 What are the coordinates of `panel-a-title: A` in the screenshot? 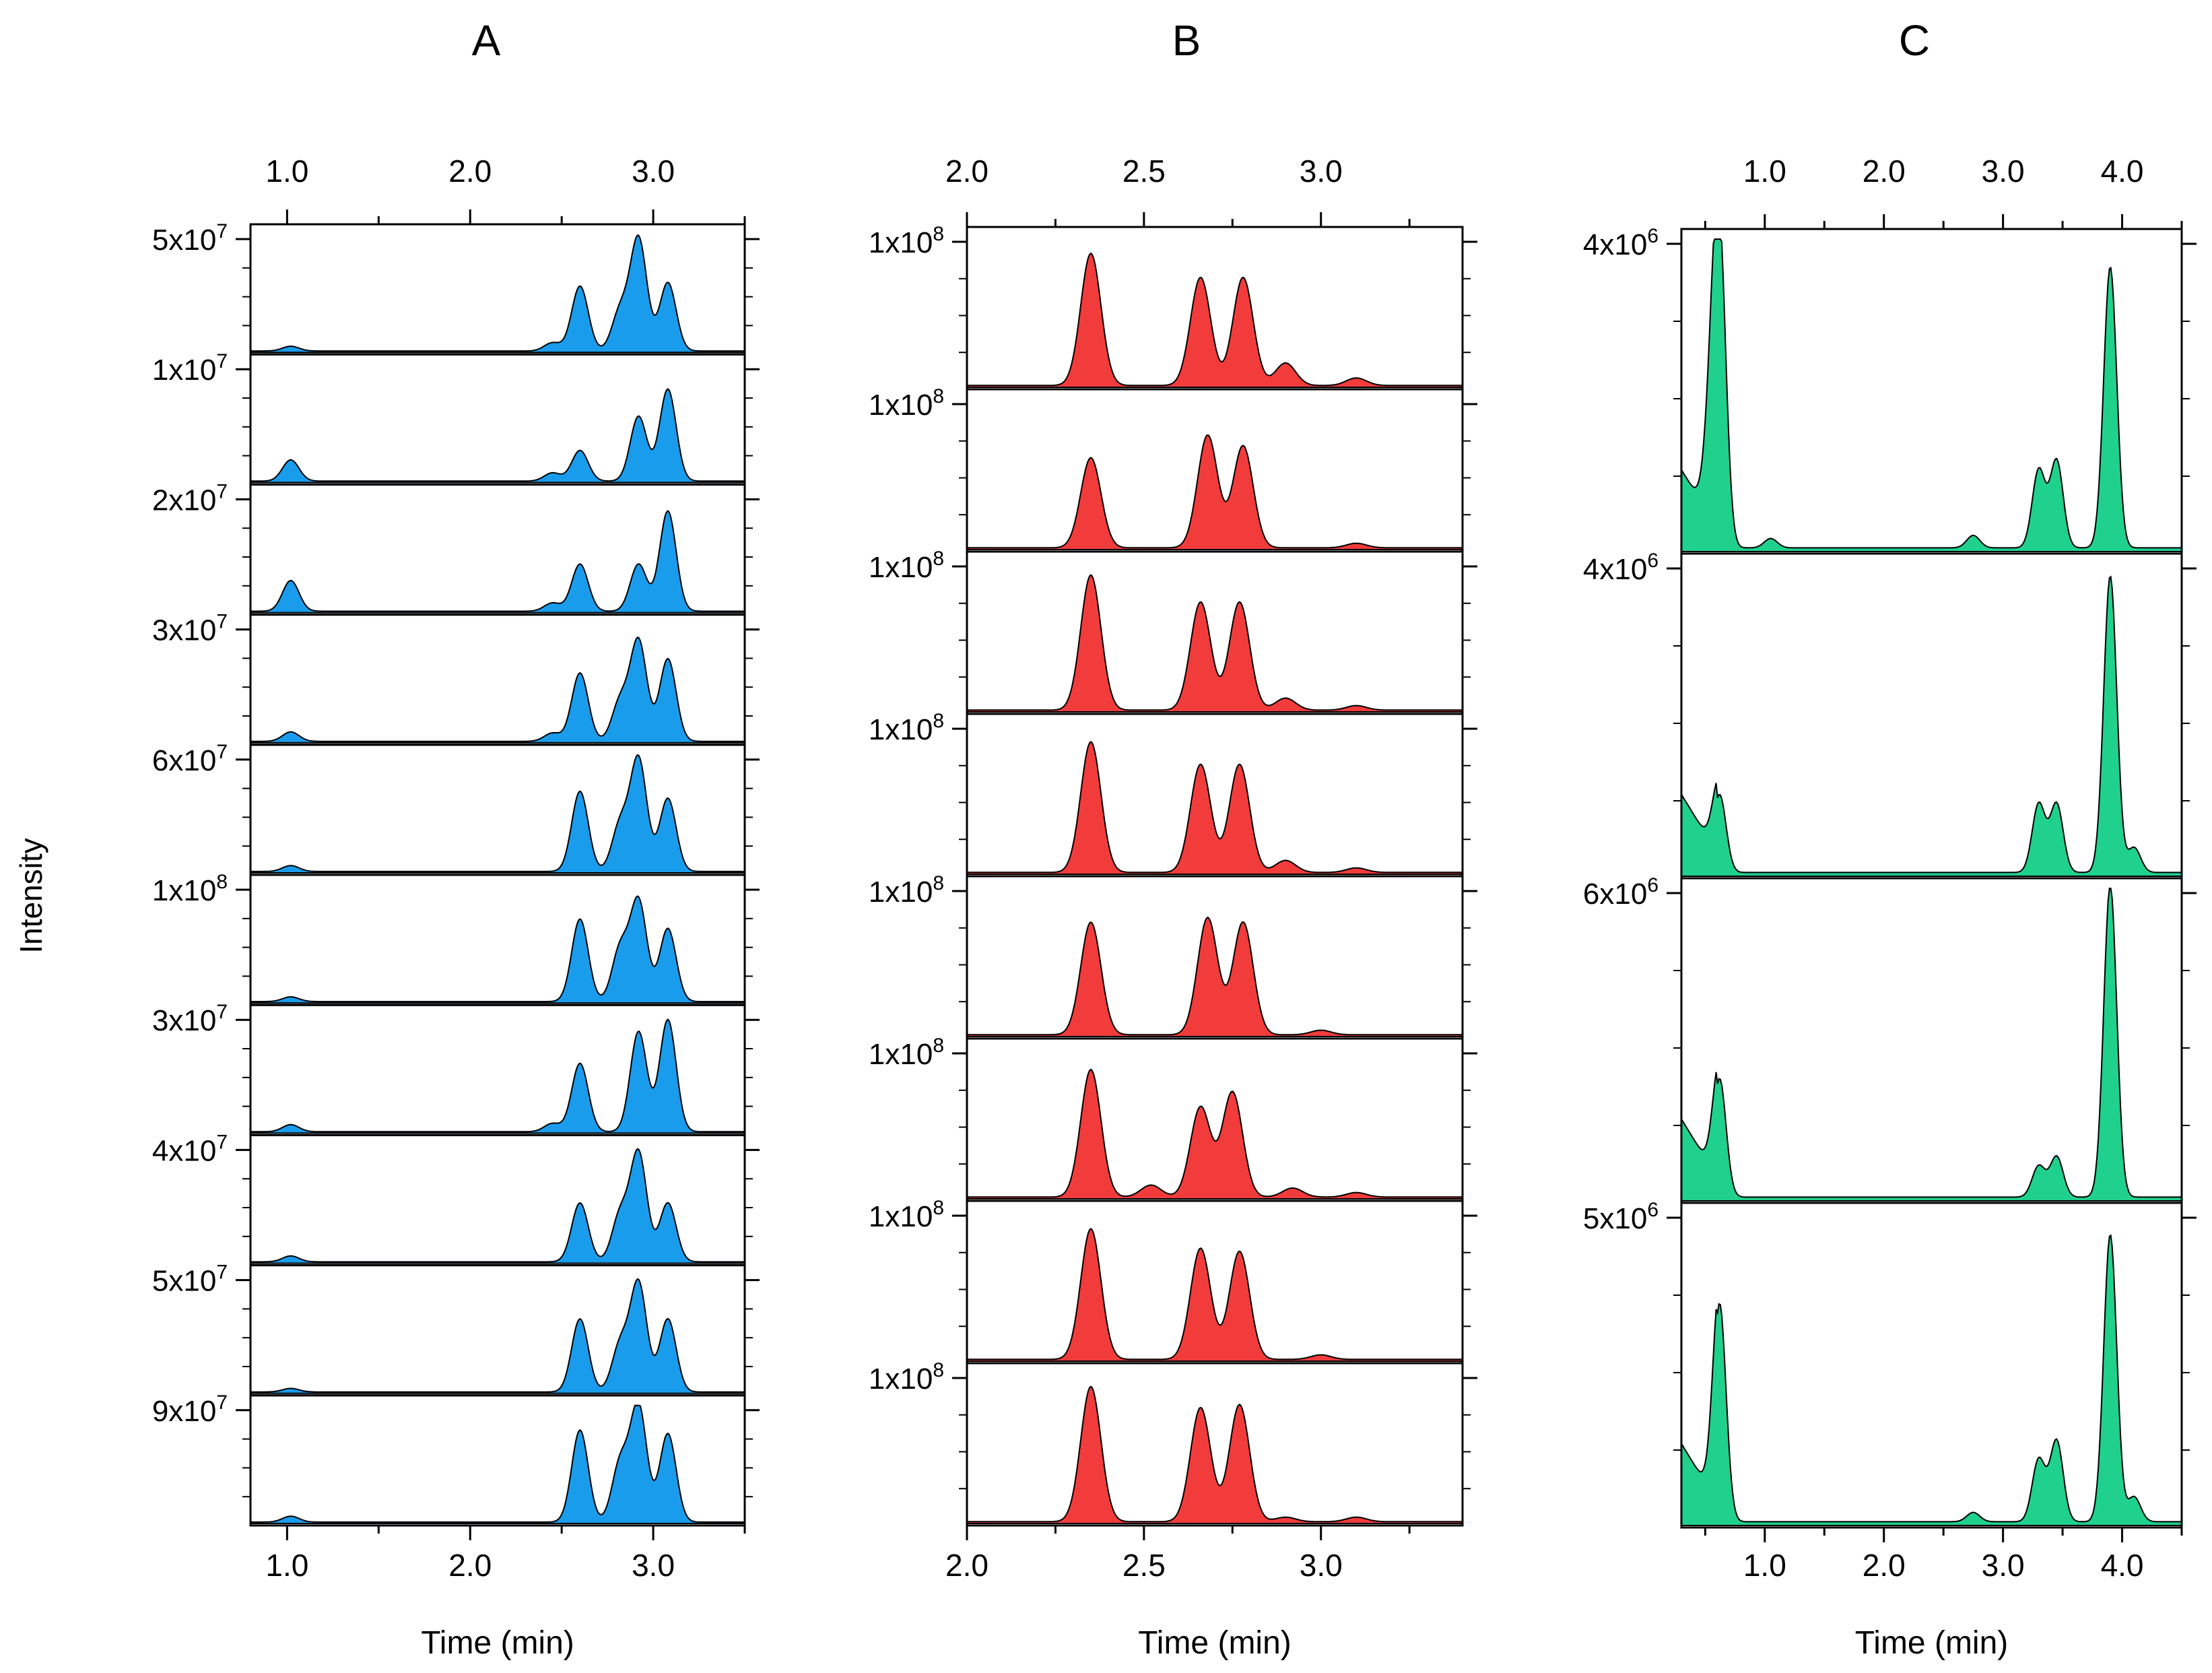 It's located at (486, 40).